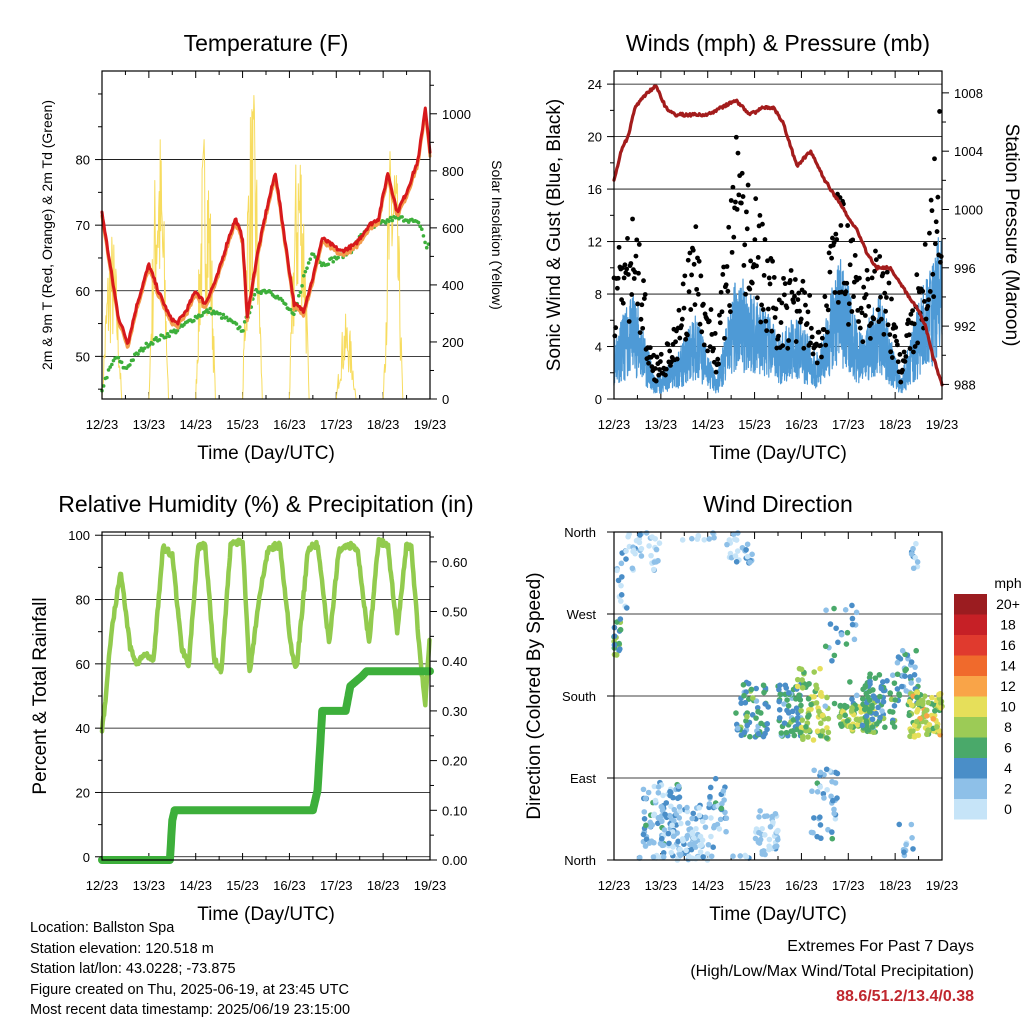 The height and width of the screenshot is (1024, 1024). What do you see at coordinates (895, 885) in the screenshot?
I see `x-tick-label: 18/23` at bounding box center [895, 885].